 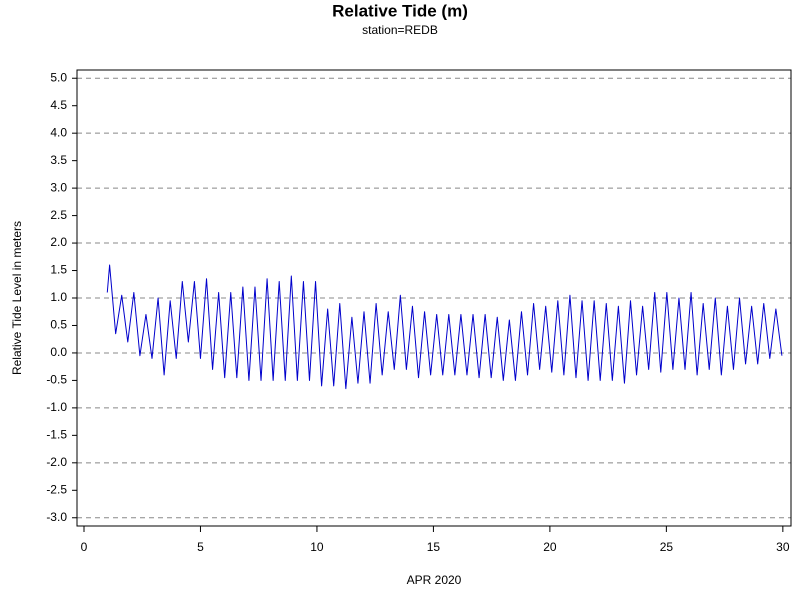 I want to click on y-tick-label: 4.5, so click(x=58, y=105).